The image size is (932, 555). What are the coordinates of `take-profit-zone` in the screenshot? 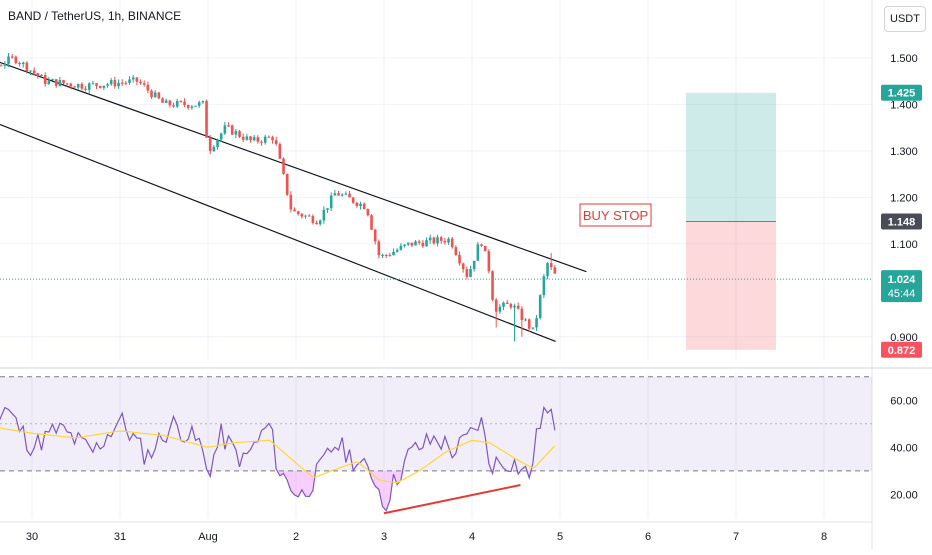 It's located at (731, 157).